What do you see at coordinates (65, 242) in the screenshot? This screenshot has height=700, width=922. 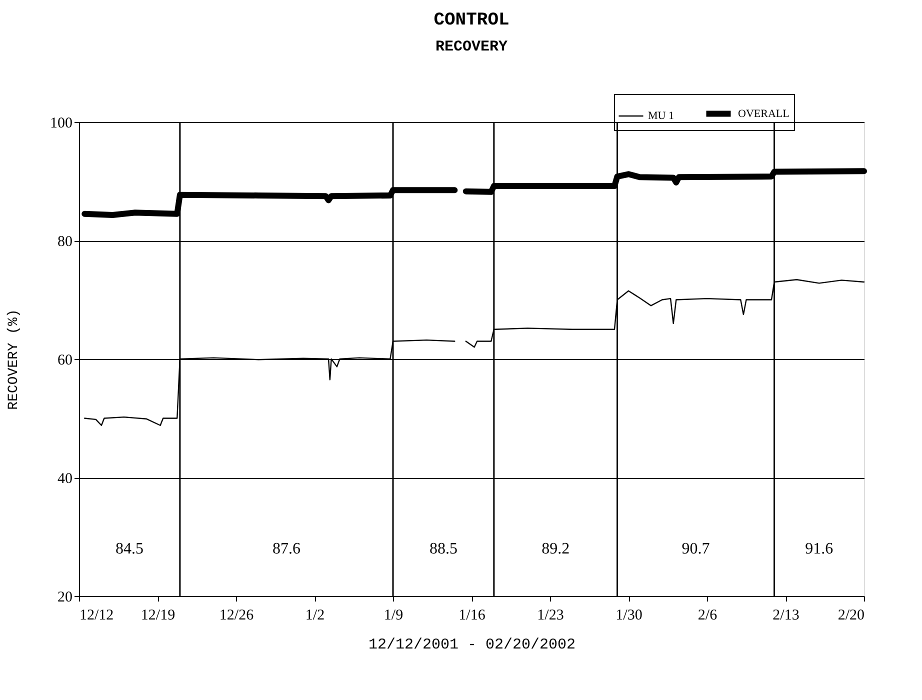 I see `y-tick-label: 80` at bounding box center [65, 242].